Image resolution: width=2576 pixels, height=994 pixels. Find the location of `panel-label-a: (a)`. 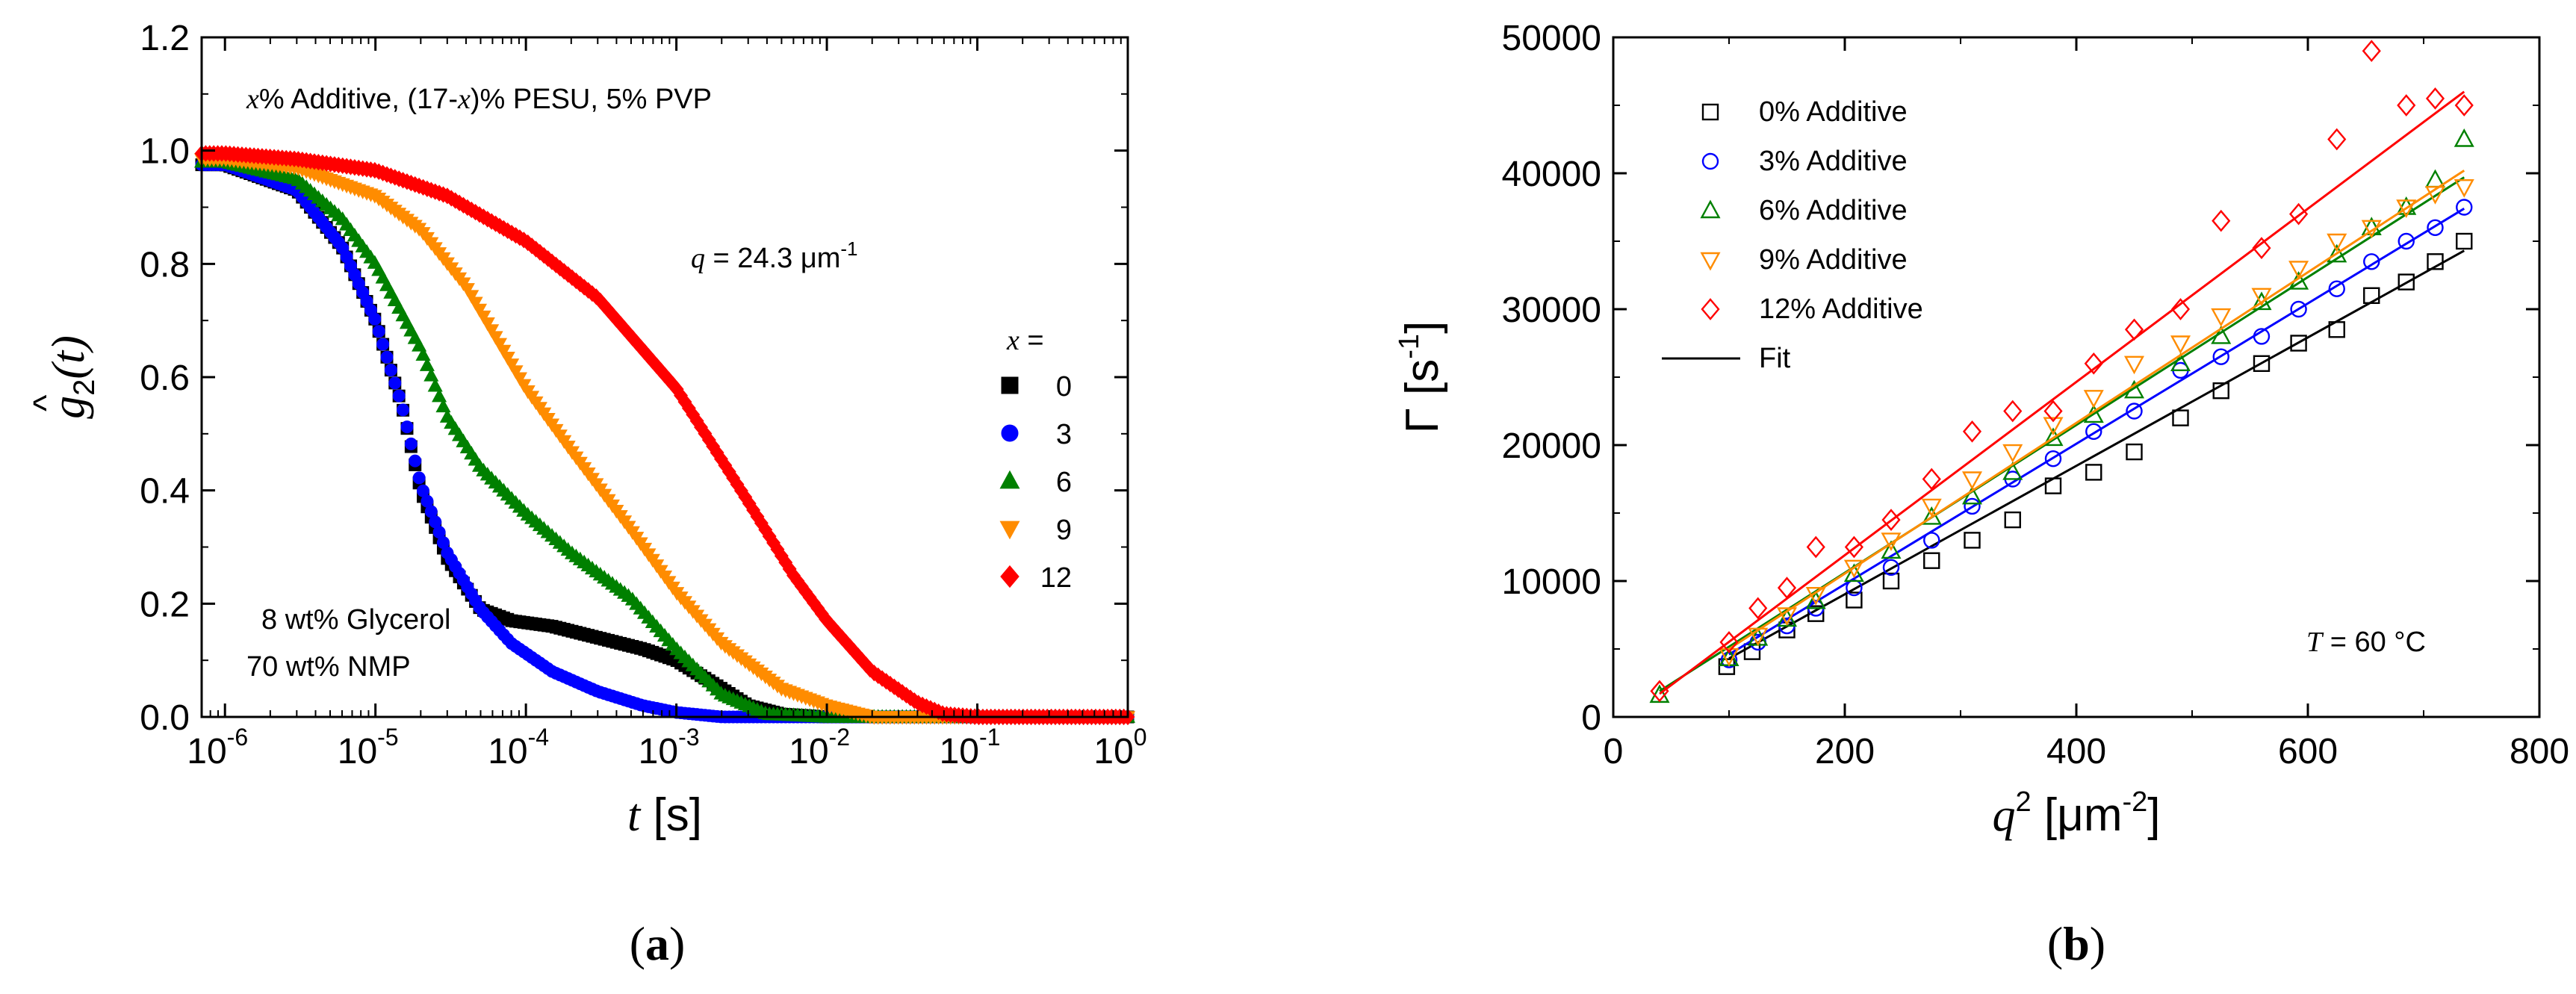

panel-label-a: (a) is located at coordinates (658, 944).